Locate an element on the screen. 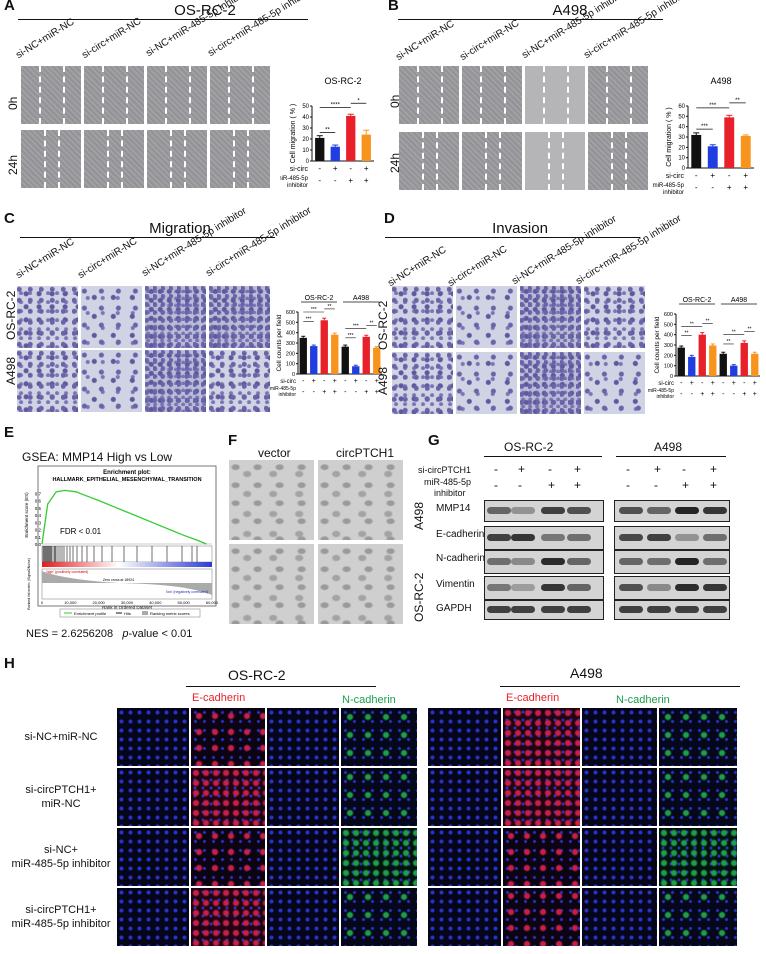 The height and width of the screenshot is (954, 766). sign-inh: + is located at coordinates (713, 394).